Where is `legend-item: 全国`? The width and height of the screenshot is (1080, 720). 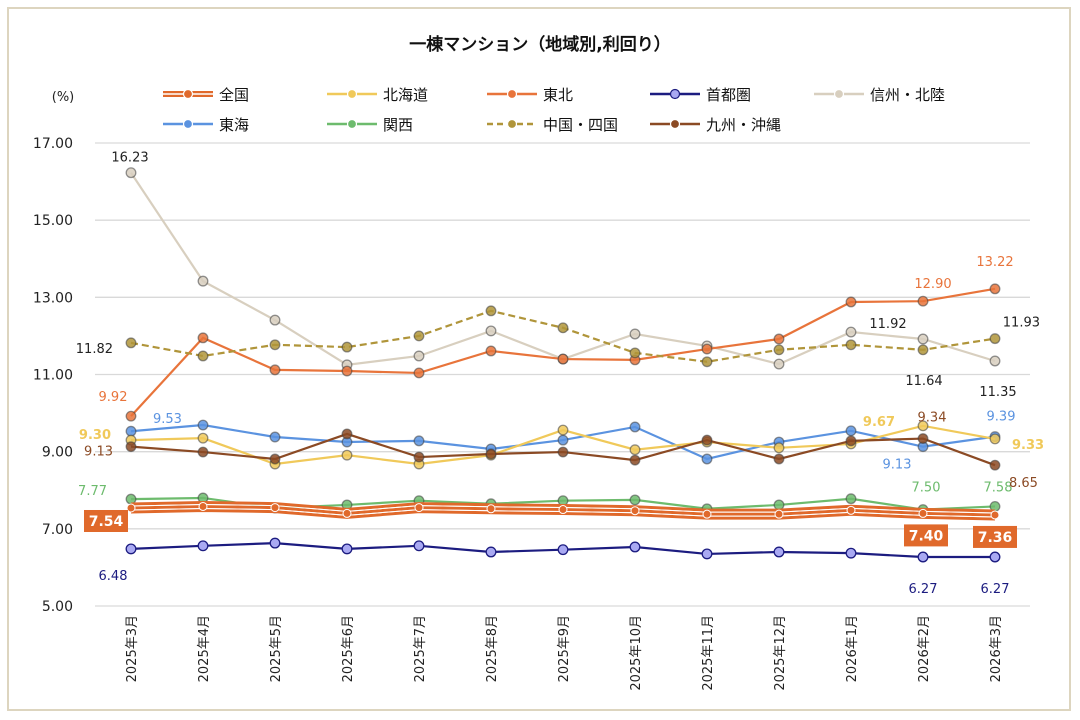
legend-item: 全国 is located at coordinates (206, 95).